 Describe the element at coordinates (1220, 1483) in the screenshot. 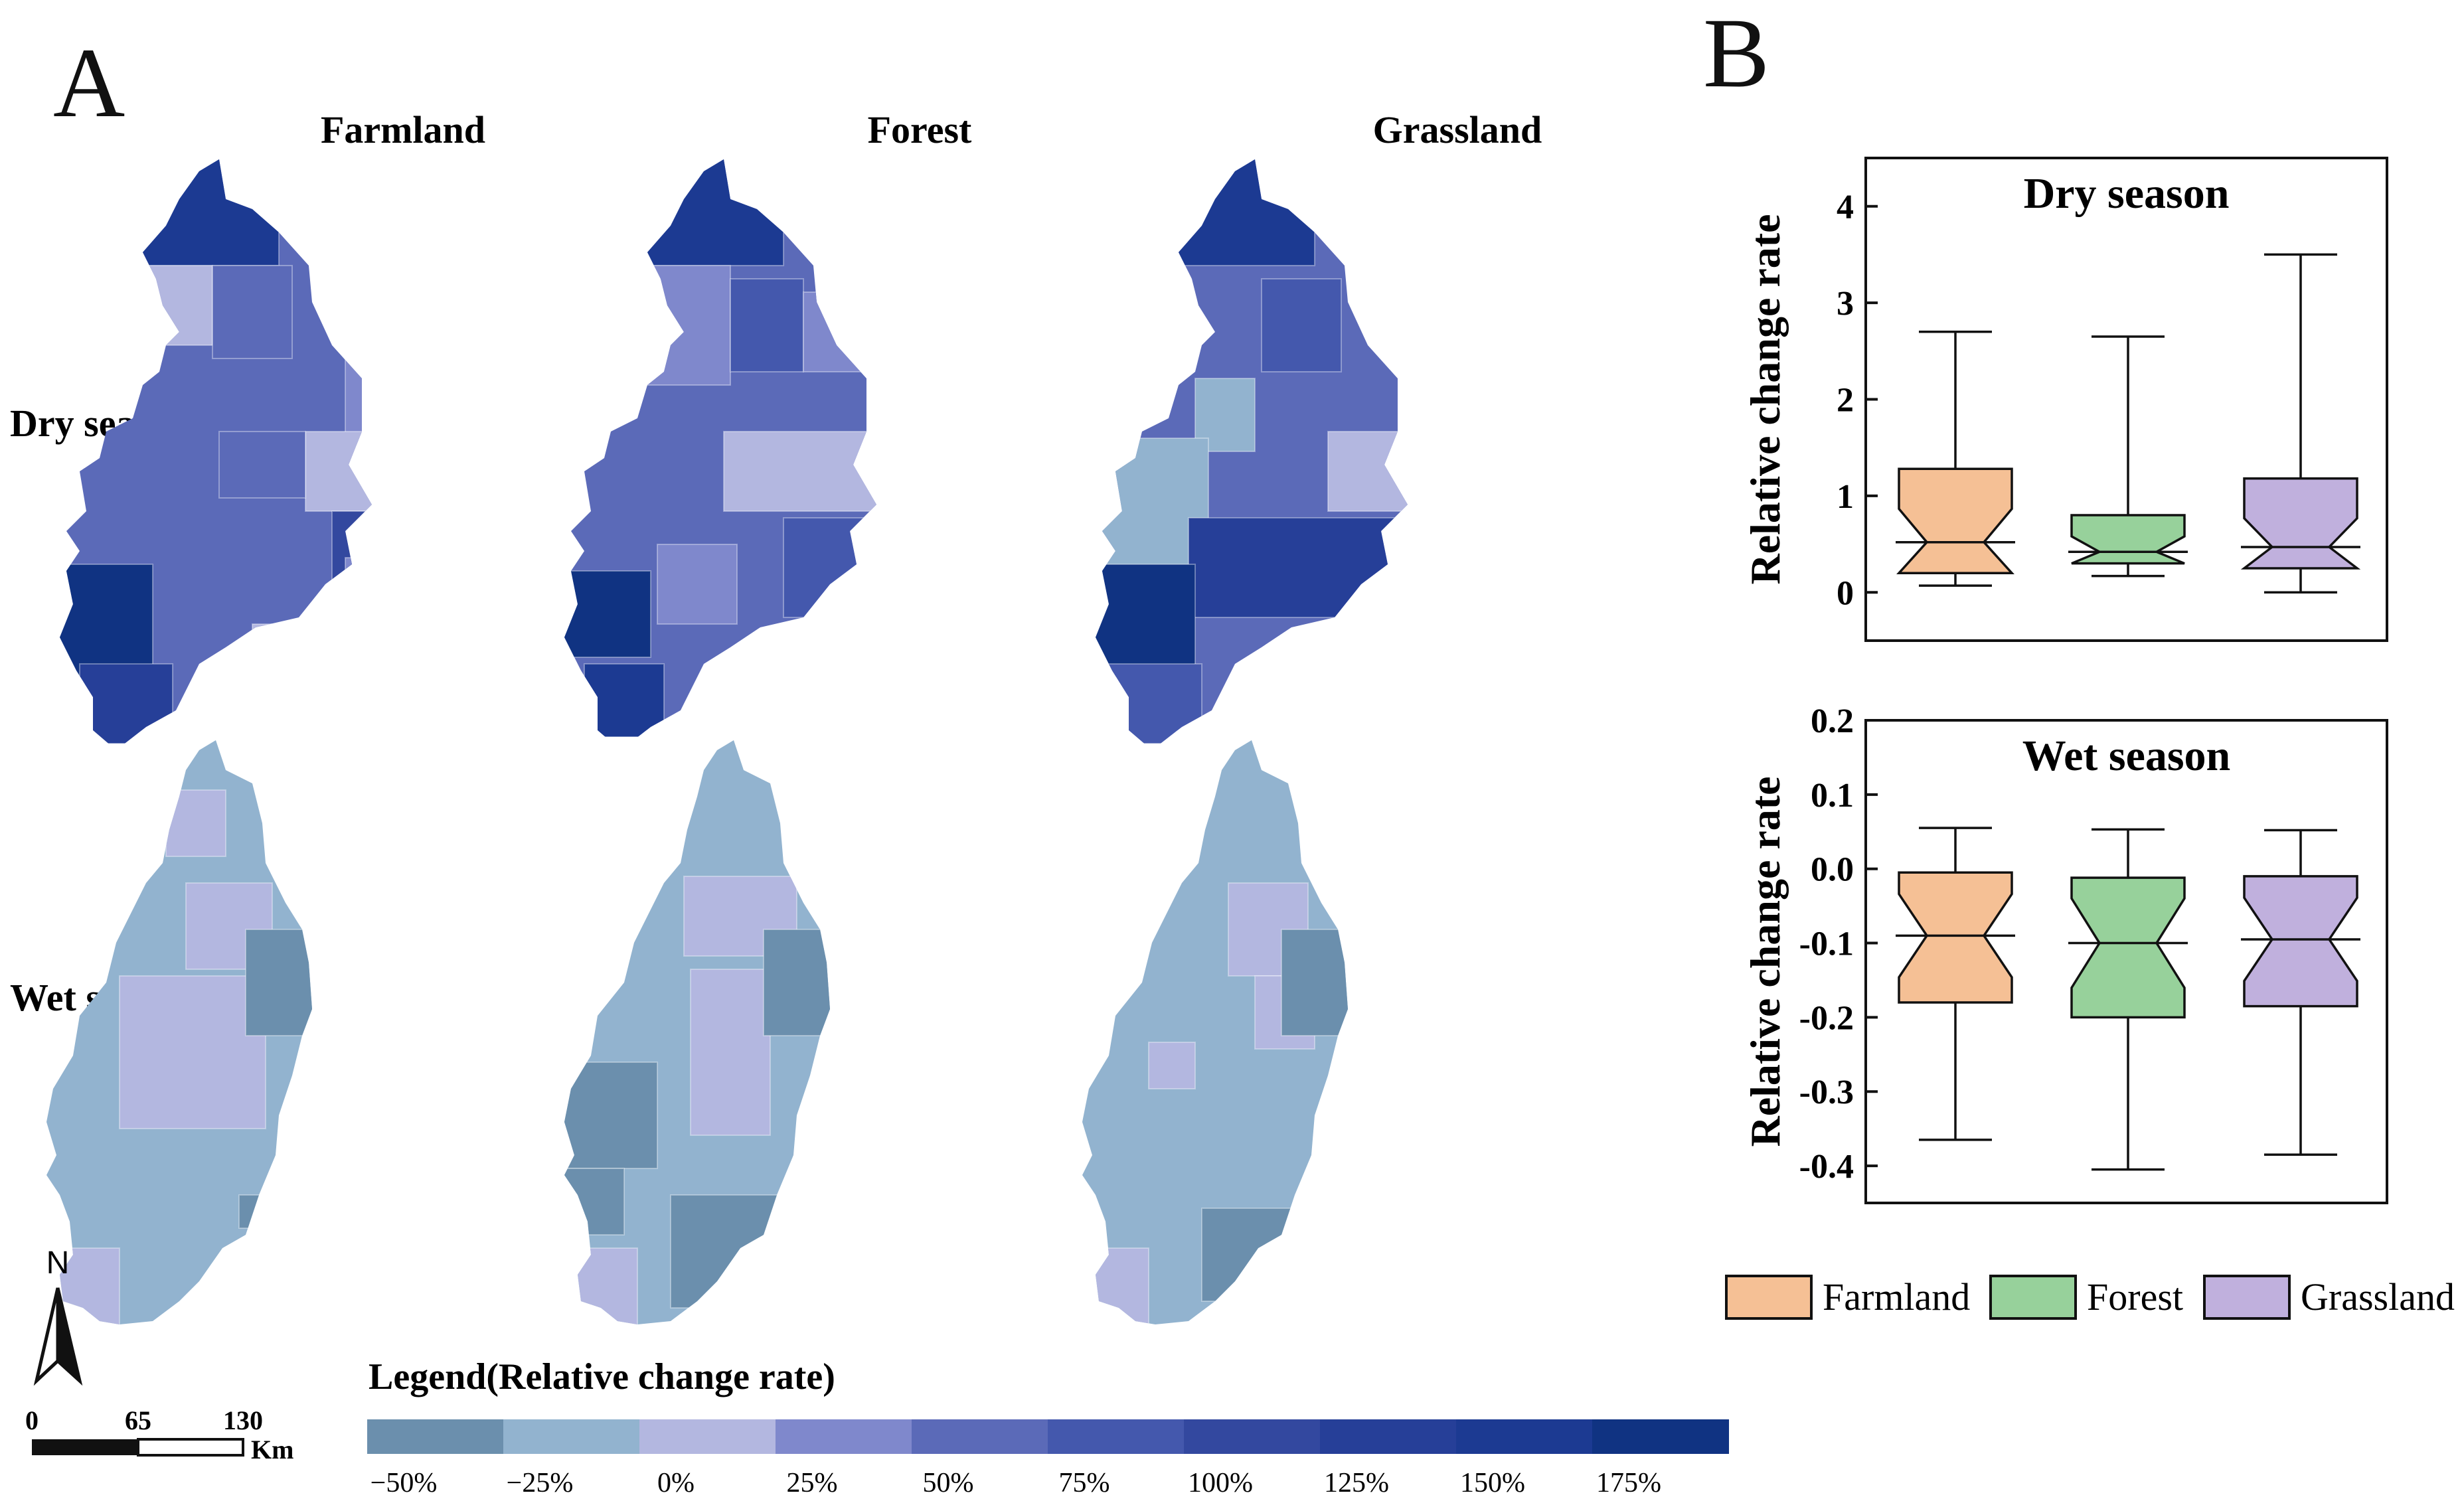

I see `legend-tick-6: 100%` at that location.